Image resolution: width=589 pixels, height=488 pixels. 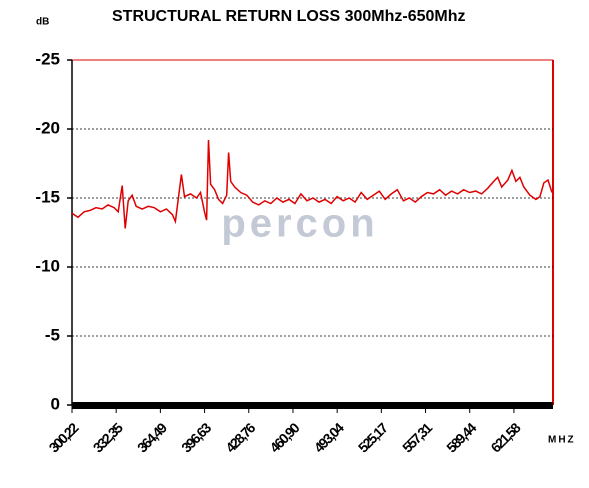 I want to click on y-tick-label: -10, so click(x=47, y=265).